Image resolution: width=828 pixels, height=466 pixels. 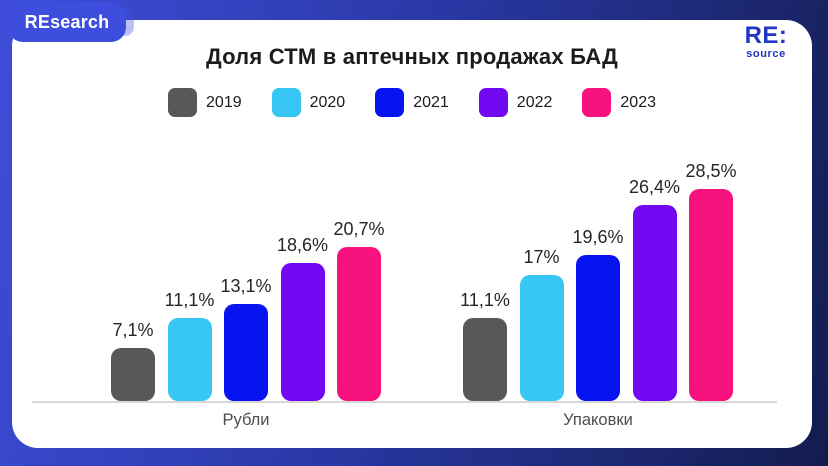 What do you see at coordinates (302, 245) in the screenshot?
I see `bar-value-Рубли-2022: 18,6%` at bounding box center [302, 245].